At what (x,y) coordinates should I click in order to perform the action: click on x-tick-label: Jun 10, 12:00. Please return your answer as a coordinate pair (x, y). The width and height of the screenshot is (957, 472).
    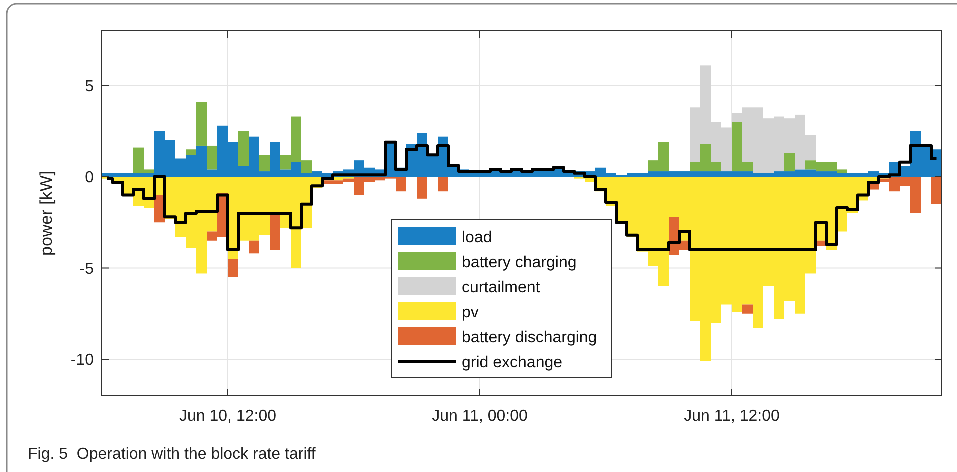
    Looking at the image, I should click on (228, 416).